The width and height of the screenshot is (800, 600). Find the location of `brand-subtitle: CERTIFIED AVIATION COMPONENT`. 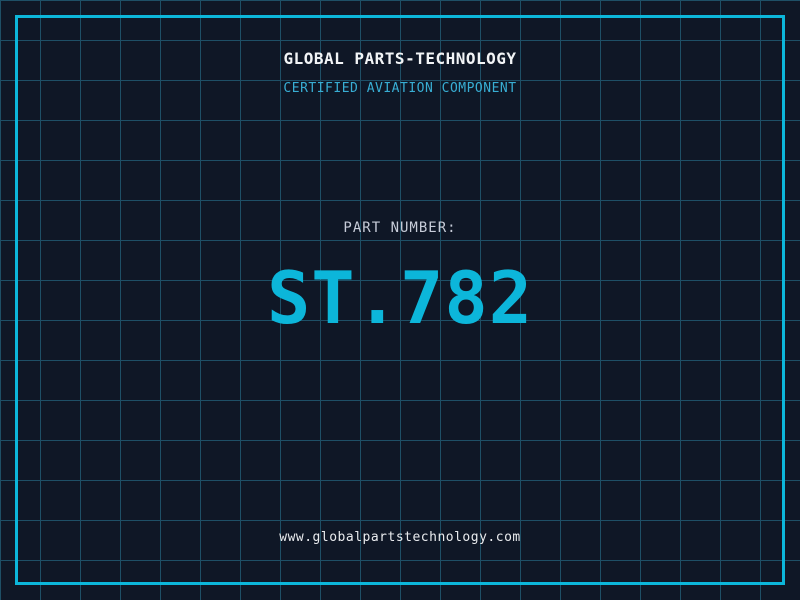

brand-subtitle: CERTIFIED AVIATION COMPONENT is located at coordinates (400, 88).